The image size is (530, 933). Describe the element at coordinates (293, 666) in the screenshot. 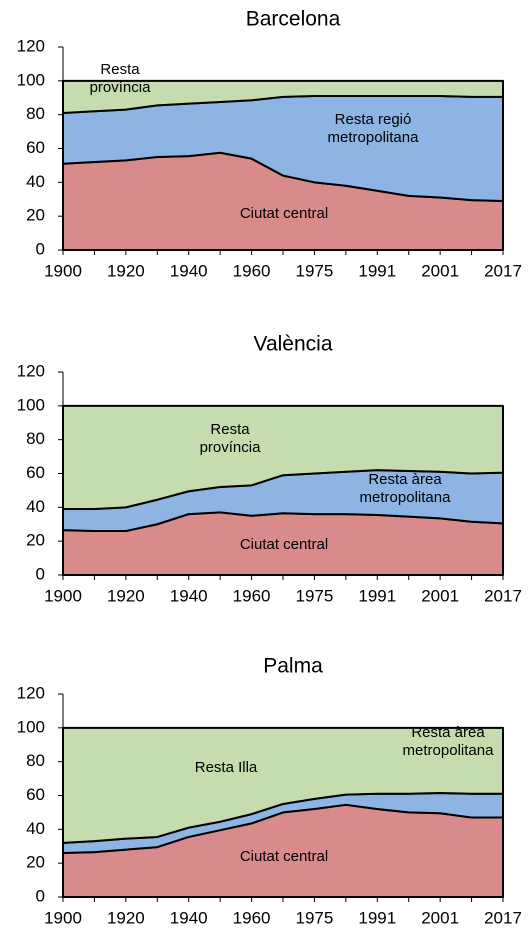

I see `chart-title: Palma` at that location.